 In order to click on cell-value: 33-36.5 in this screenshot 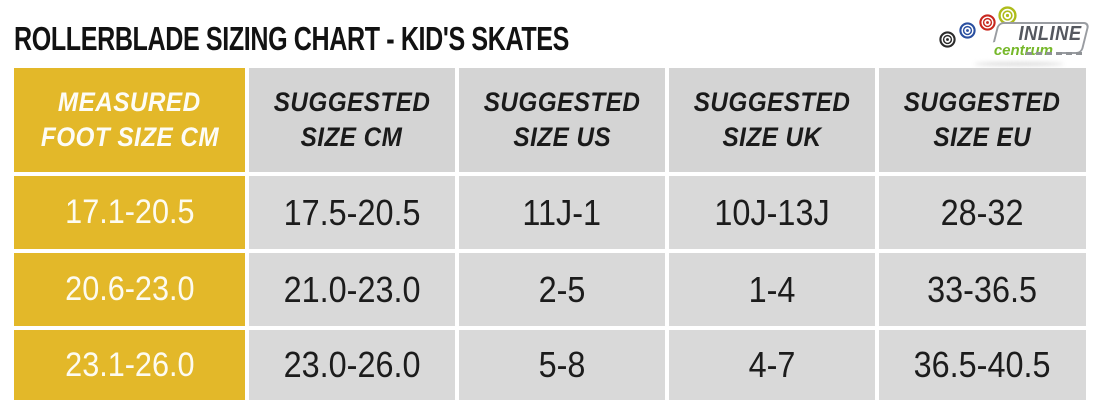, I will do `click(982, 289)`.